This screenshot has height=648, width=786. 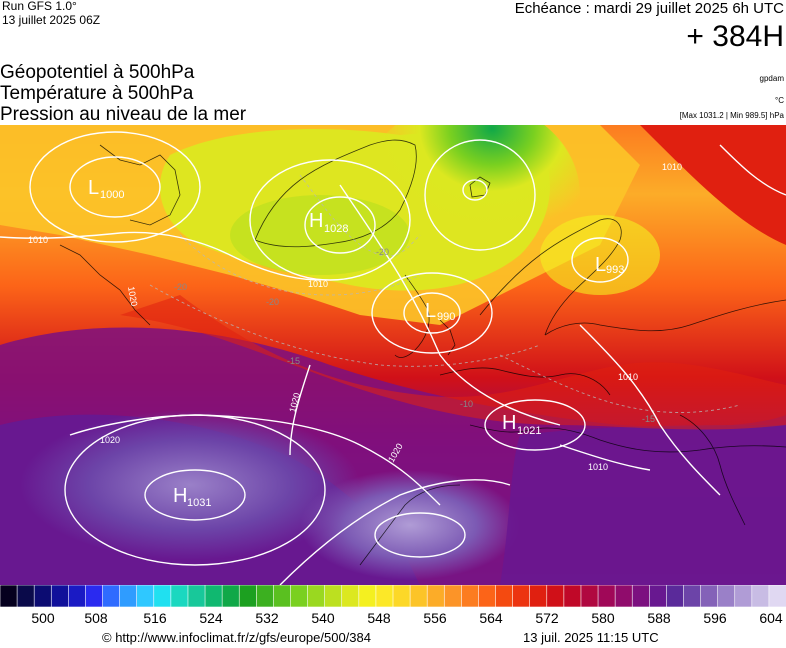 I want to click on unit-temperature: °C, so click(x=779, y=100).